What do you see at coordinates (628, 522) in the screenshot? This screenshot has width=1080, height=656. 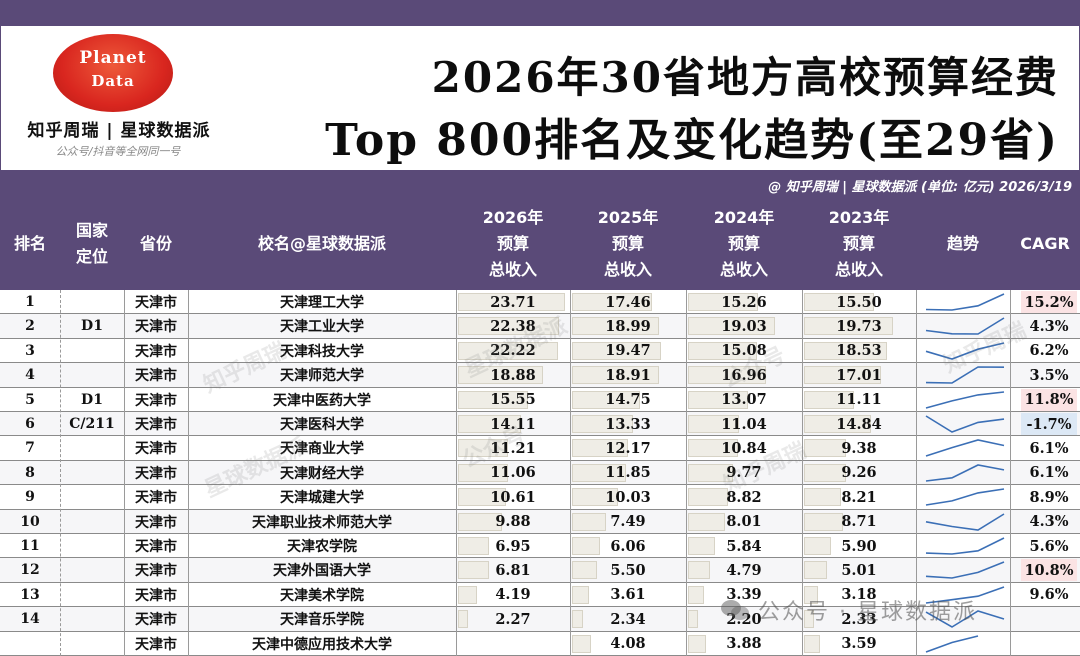 I see `value-v2025: 7.49` at bounding box center [628, 522].